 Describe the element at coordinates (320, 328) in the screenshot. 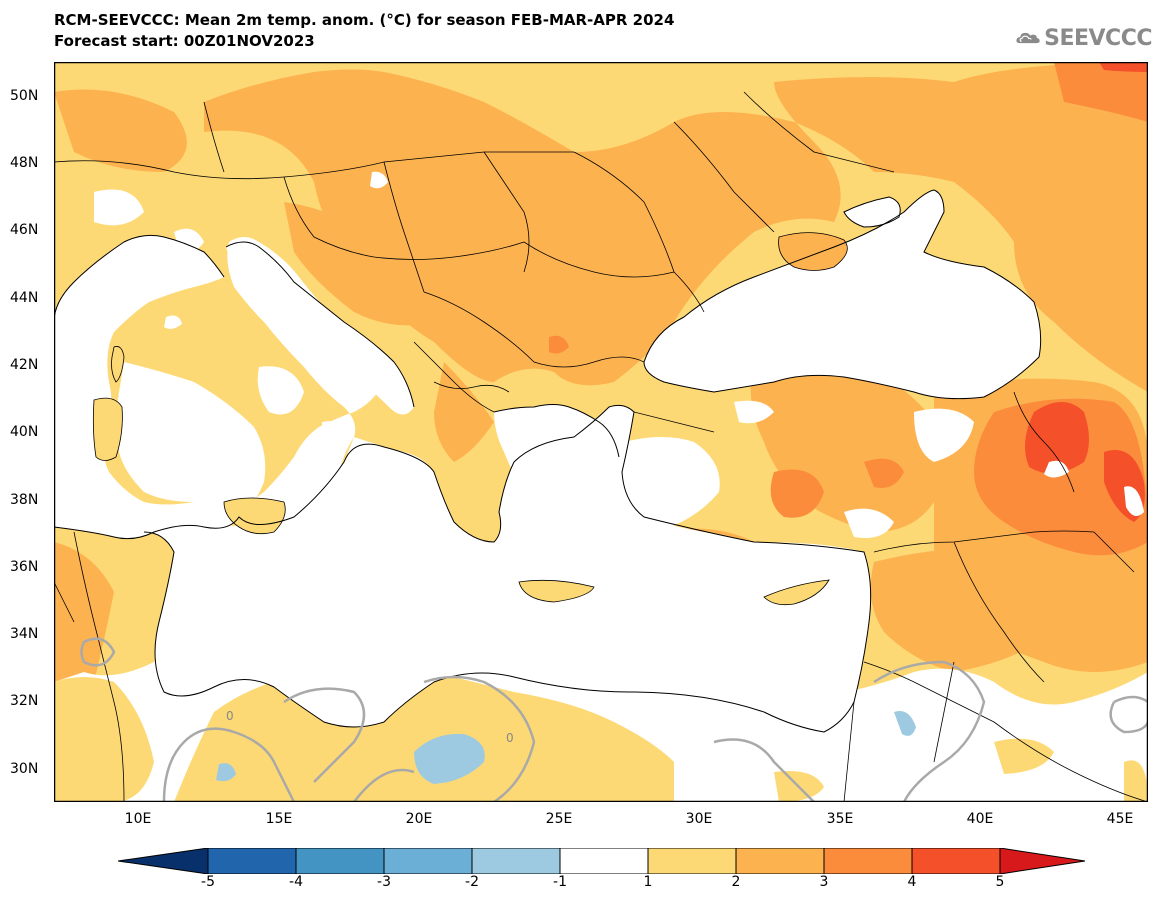

I see `adriatic-sea` at that location.